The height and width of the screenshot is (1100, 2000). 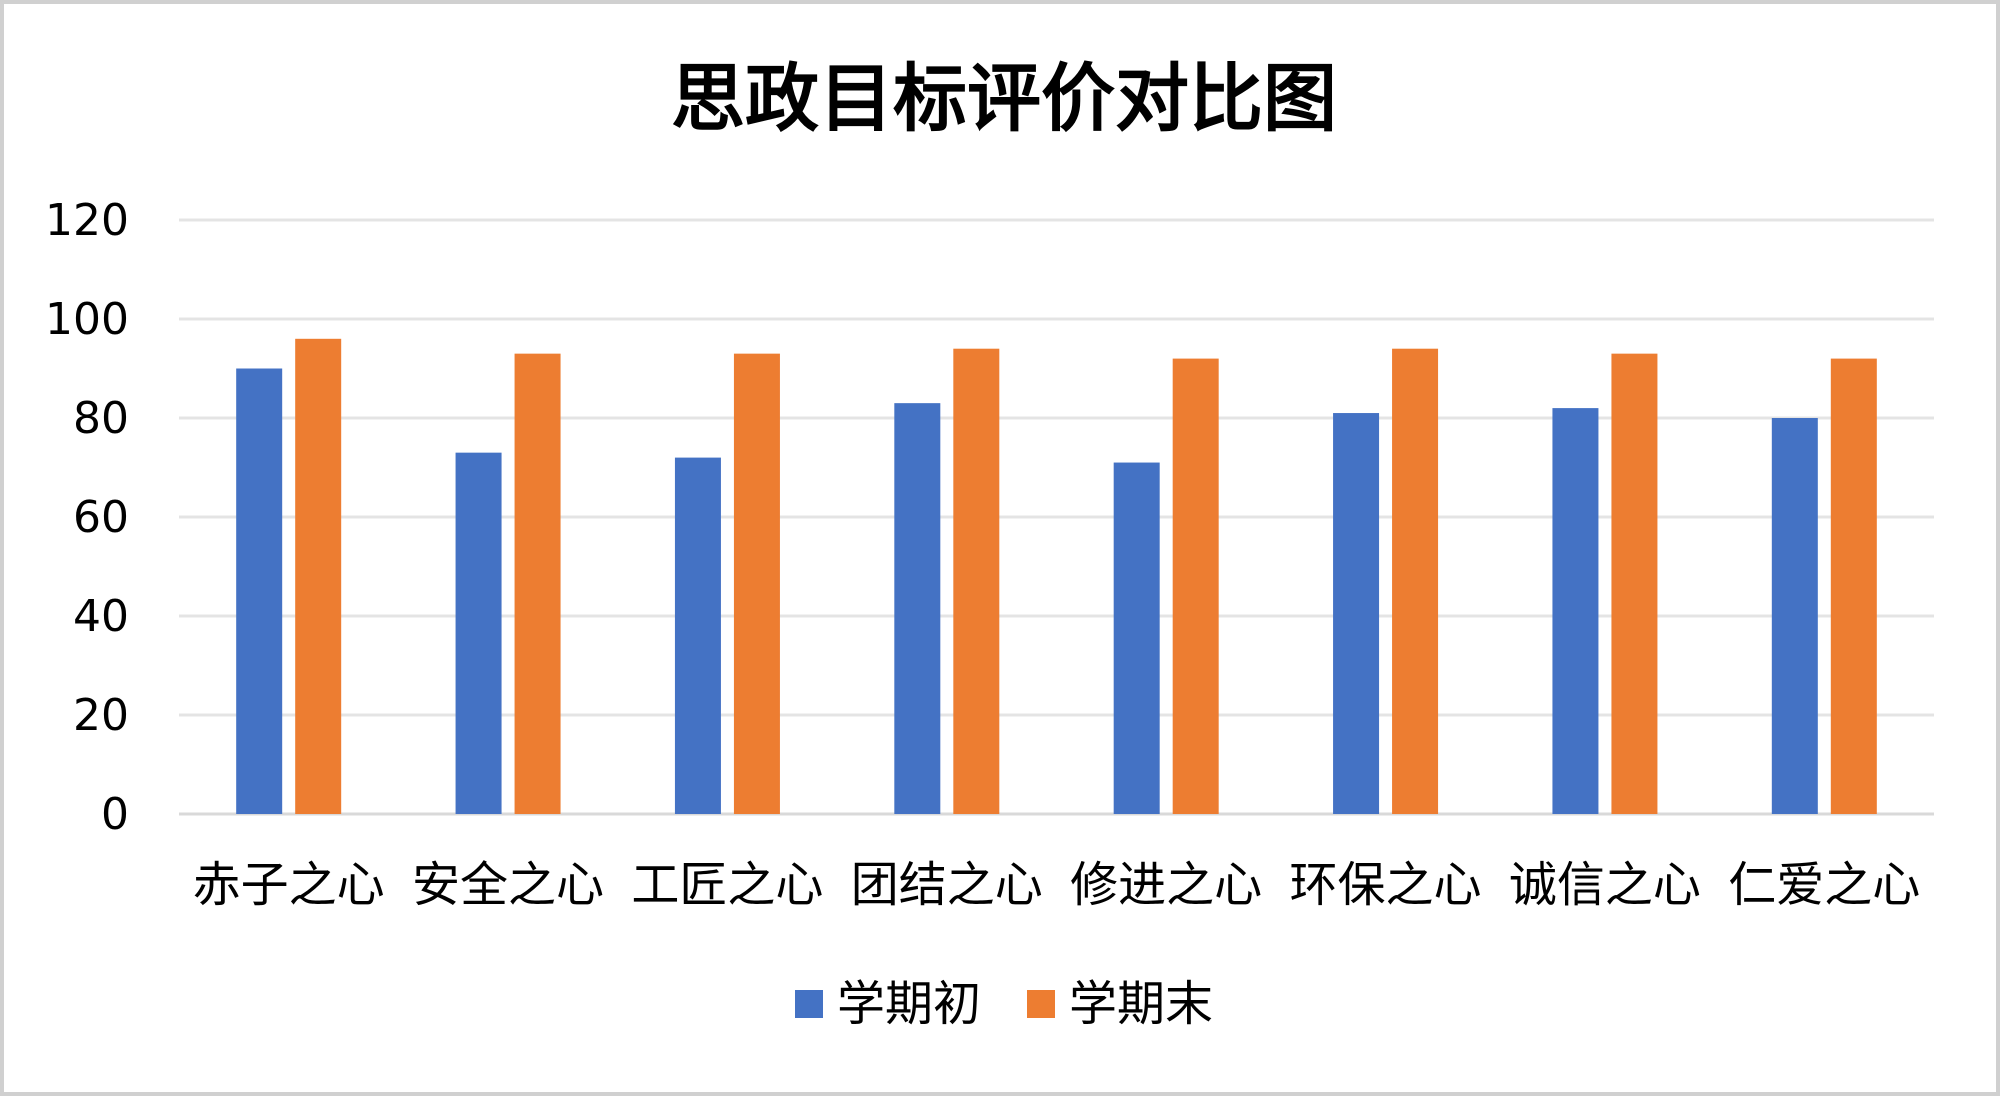 I want to click on legend-label-series-0: 学期初, so click(x=908, y=1004).